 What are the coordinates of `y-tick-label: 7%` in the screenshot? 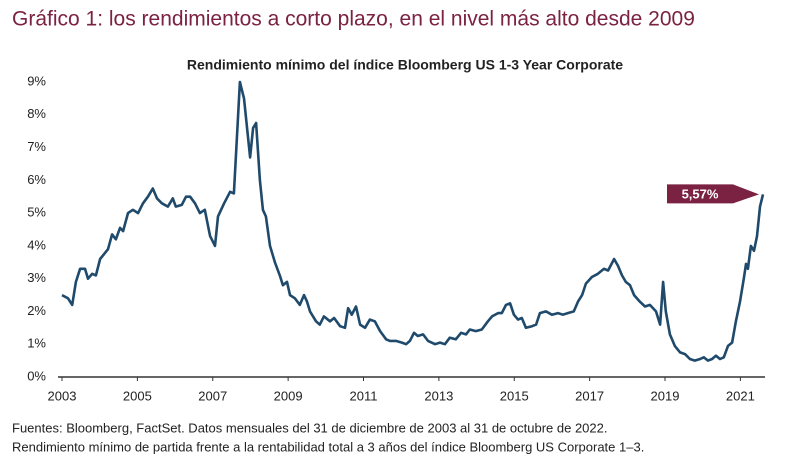 It's located at (36, 146).